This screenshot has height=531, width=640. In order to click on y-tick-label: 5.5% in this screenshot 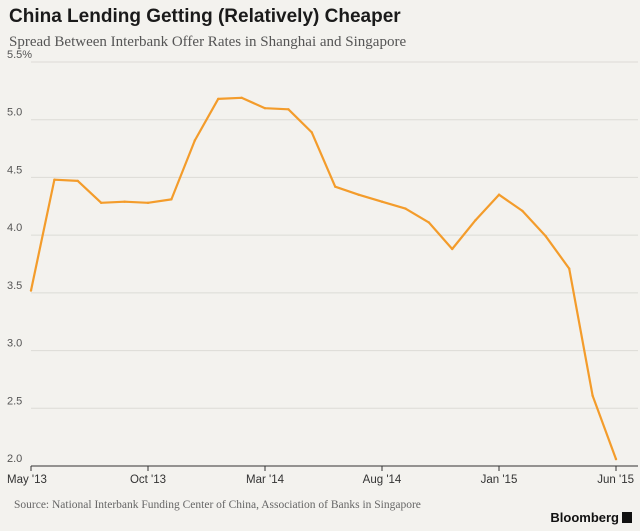, I will do `click(19, 55)`.